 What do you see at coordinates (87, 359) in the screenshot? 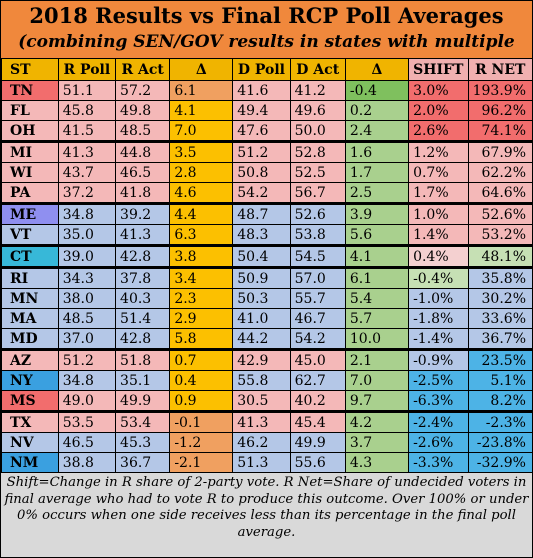
I see `r-poll-cell: 51.2` at bounding box center [87, 359].